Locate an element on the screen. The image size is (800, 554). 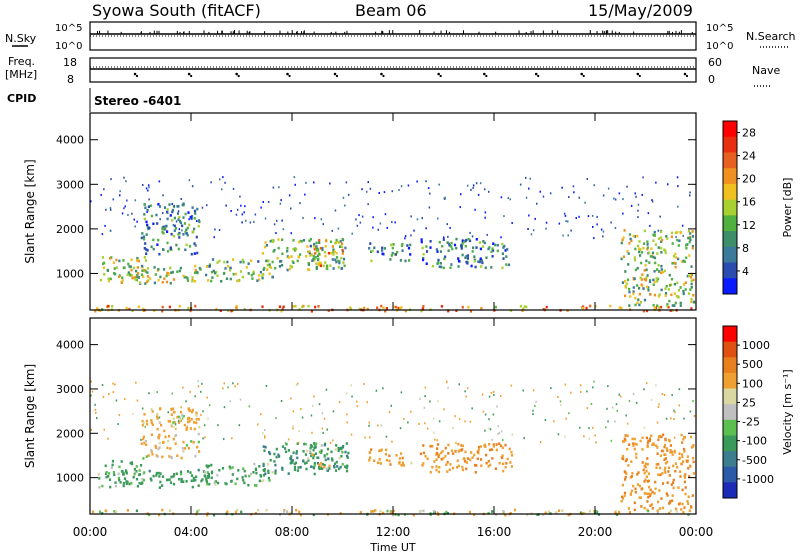
colorbar-tick-label: 500 is located at coordinates (752, 364).